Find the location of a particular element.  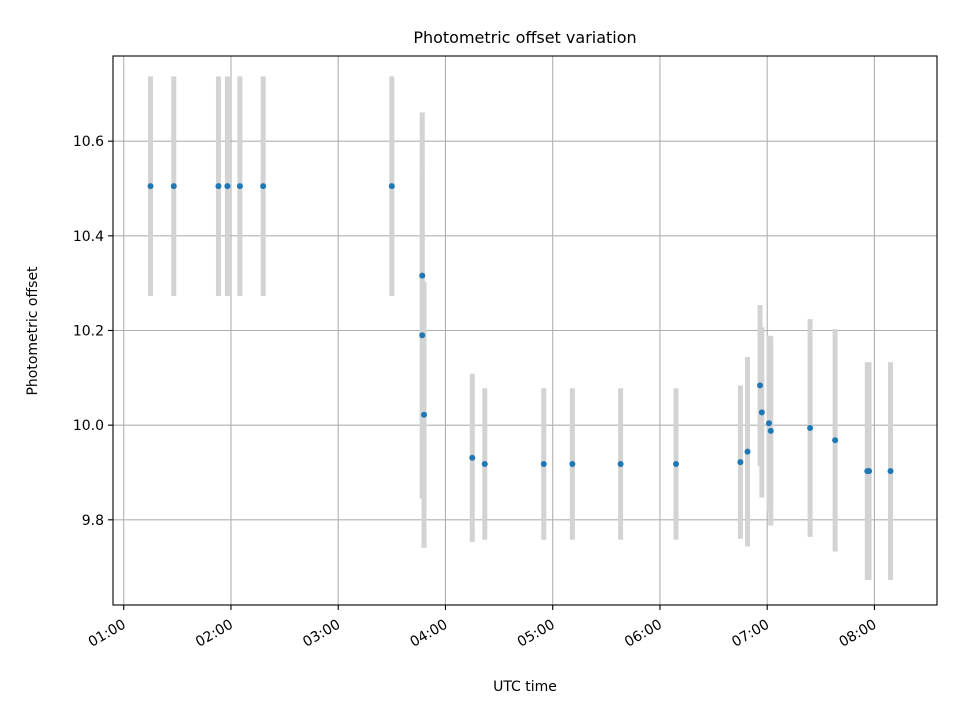

x-tick-label: 03:00 is located at coordinates (321, 634).